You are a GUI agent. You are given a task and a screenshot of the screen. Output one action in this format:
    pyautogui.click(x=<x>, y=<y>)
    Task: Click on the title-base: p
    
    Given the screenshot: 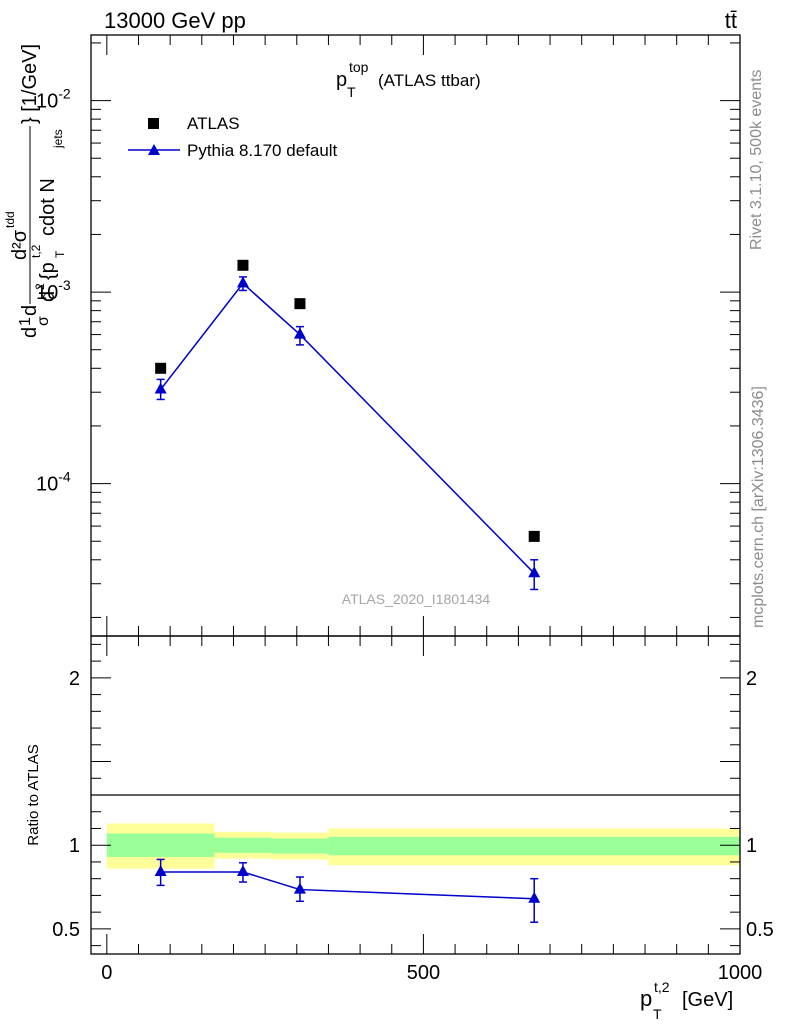 What is the action you would take?
    pyautogui.click(x=341, y=80)
    